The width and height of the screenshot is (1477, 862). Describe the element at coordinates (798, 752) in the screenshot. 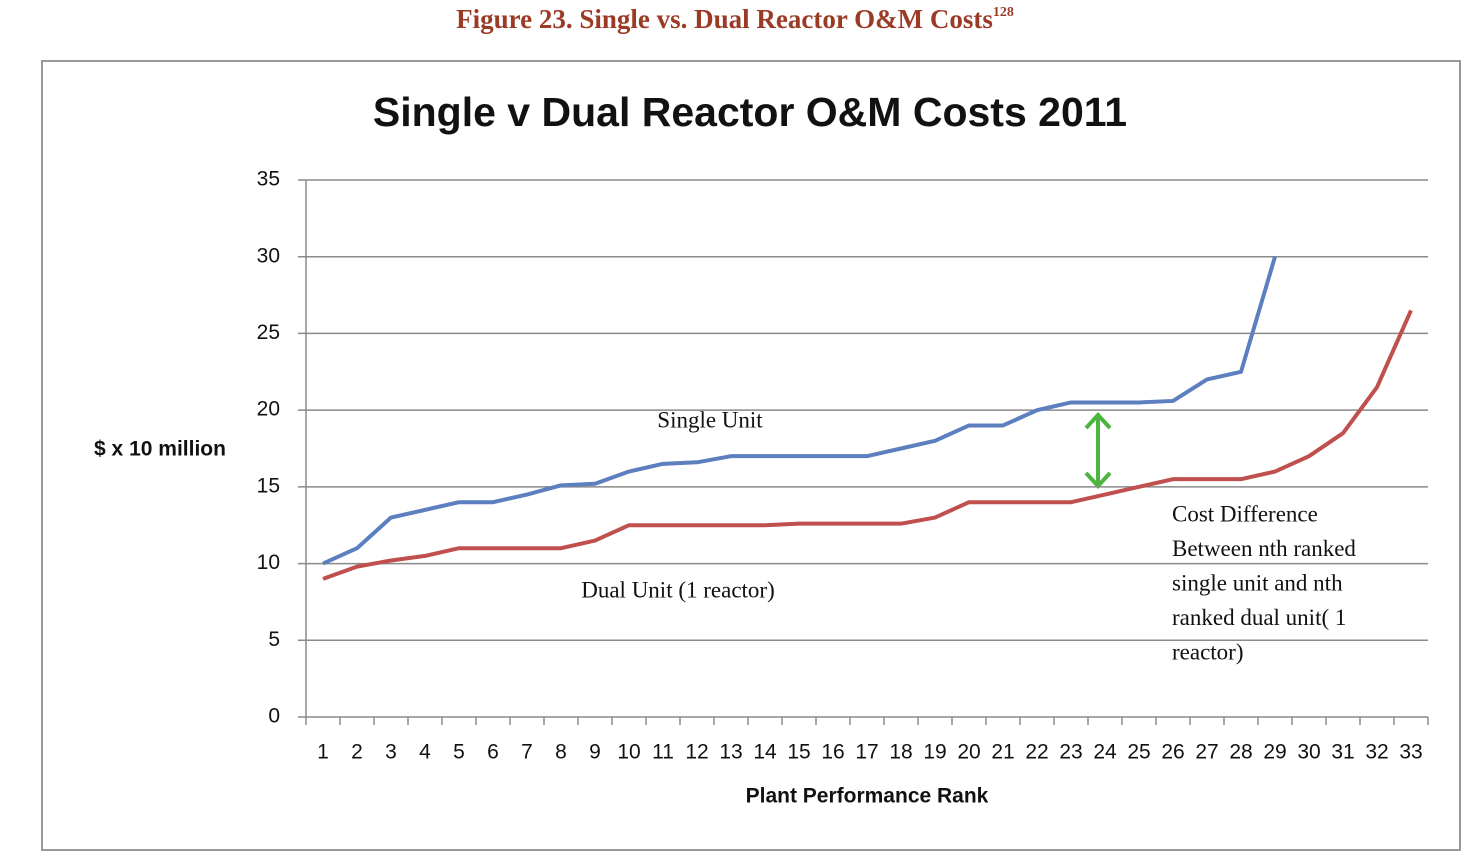

I see `x-tick-label: 15` at that location.